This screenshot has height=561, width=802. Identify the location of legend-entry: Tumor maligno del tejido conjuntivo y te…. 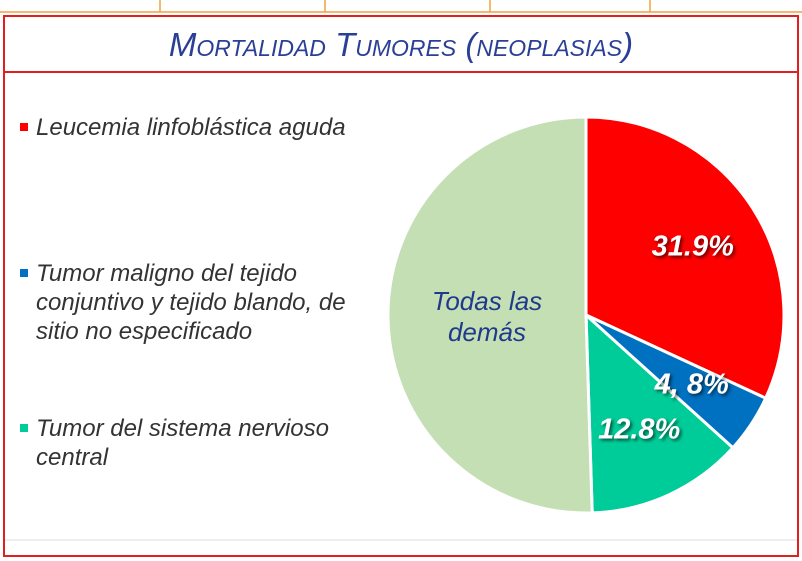
(198, 302).